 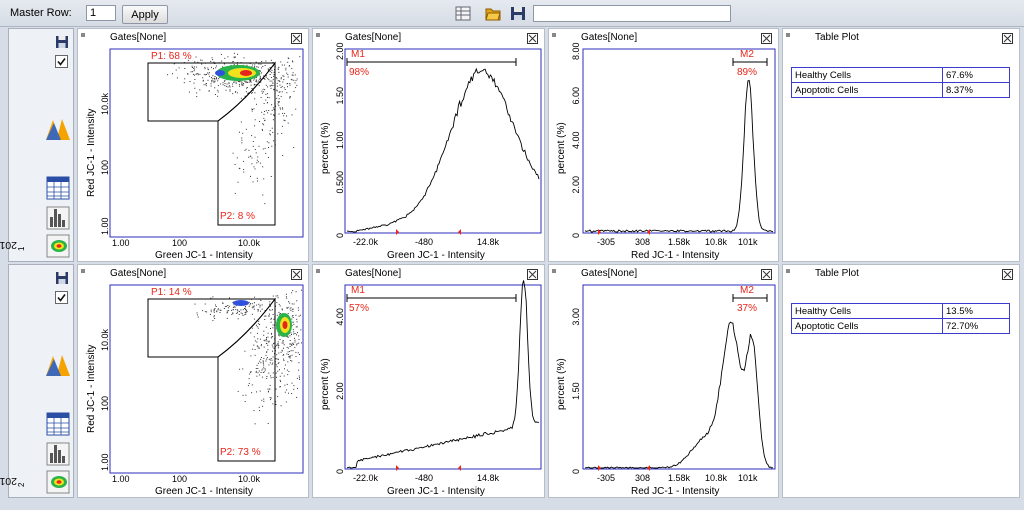 What do you see at coordinates (145, 14) in the screenshot?
I see `apply-button: Apply` at bounding box center [145, 14].